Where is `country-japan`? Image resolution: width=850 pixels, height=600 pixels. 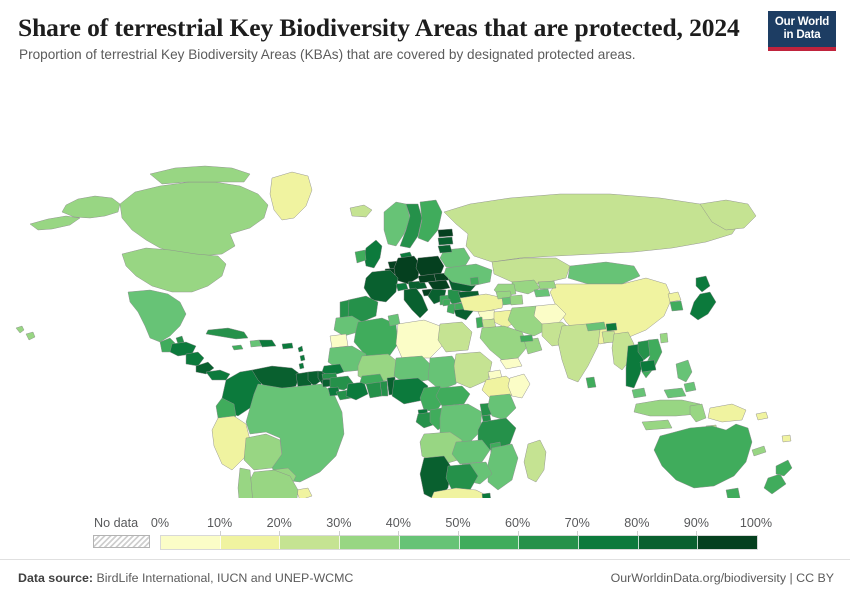
country-japan is located at coordinates (703, 298).